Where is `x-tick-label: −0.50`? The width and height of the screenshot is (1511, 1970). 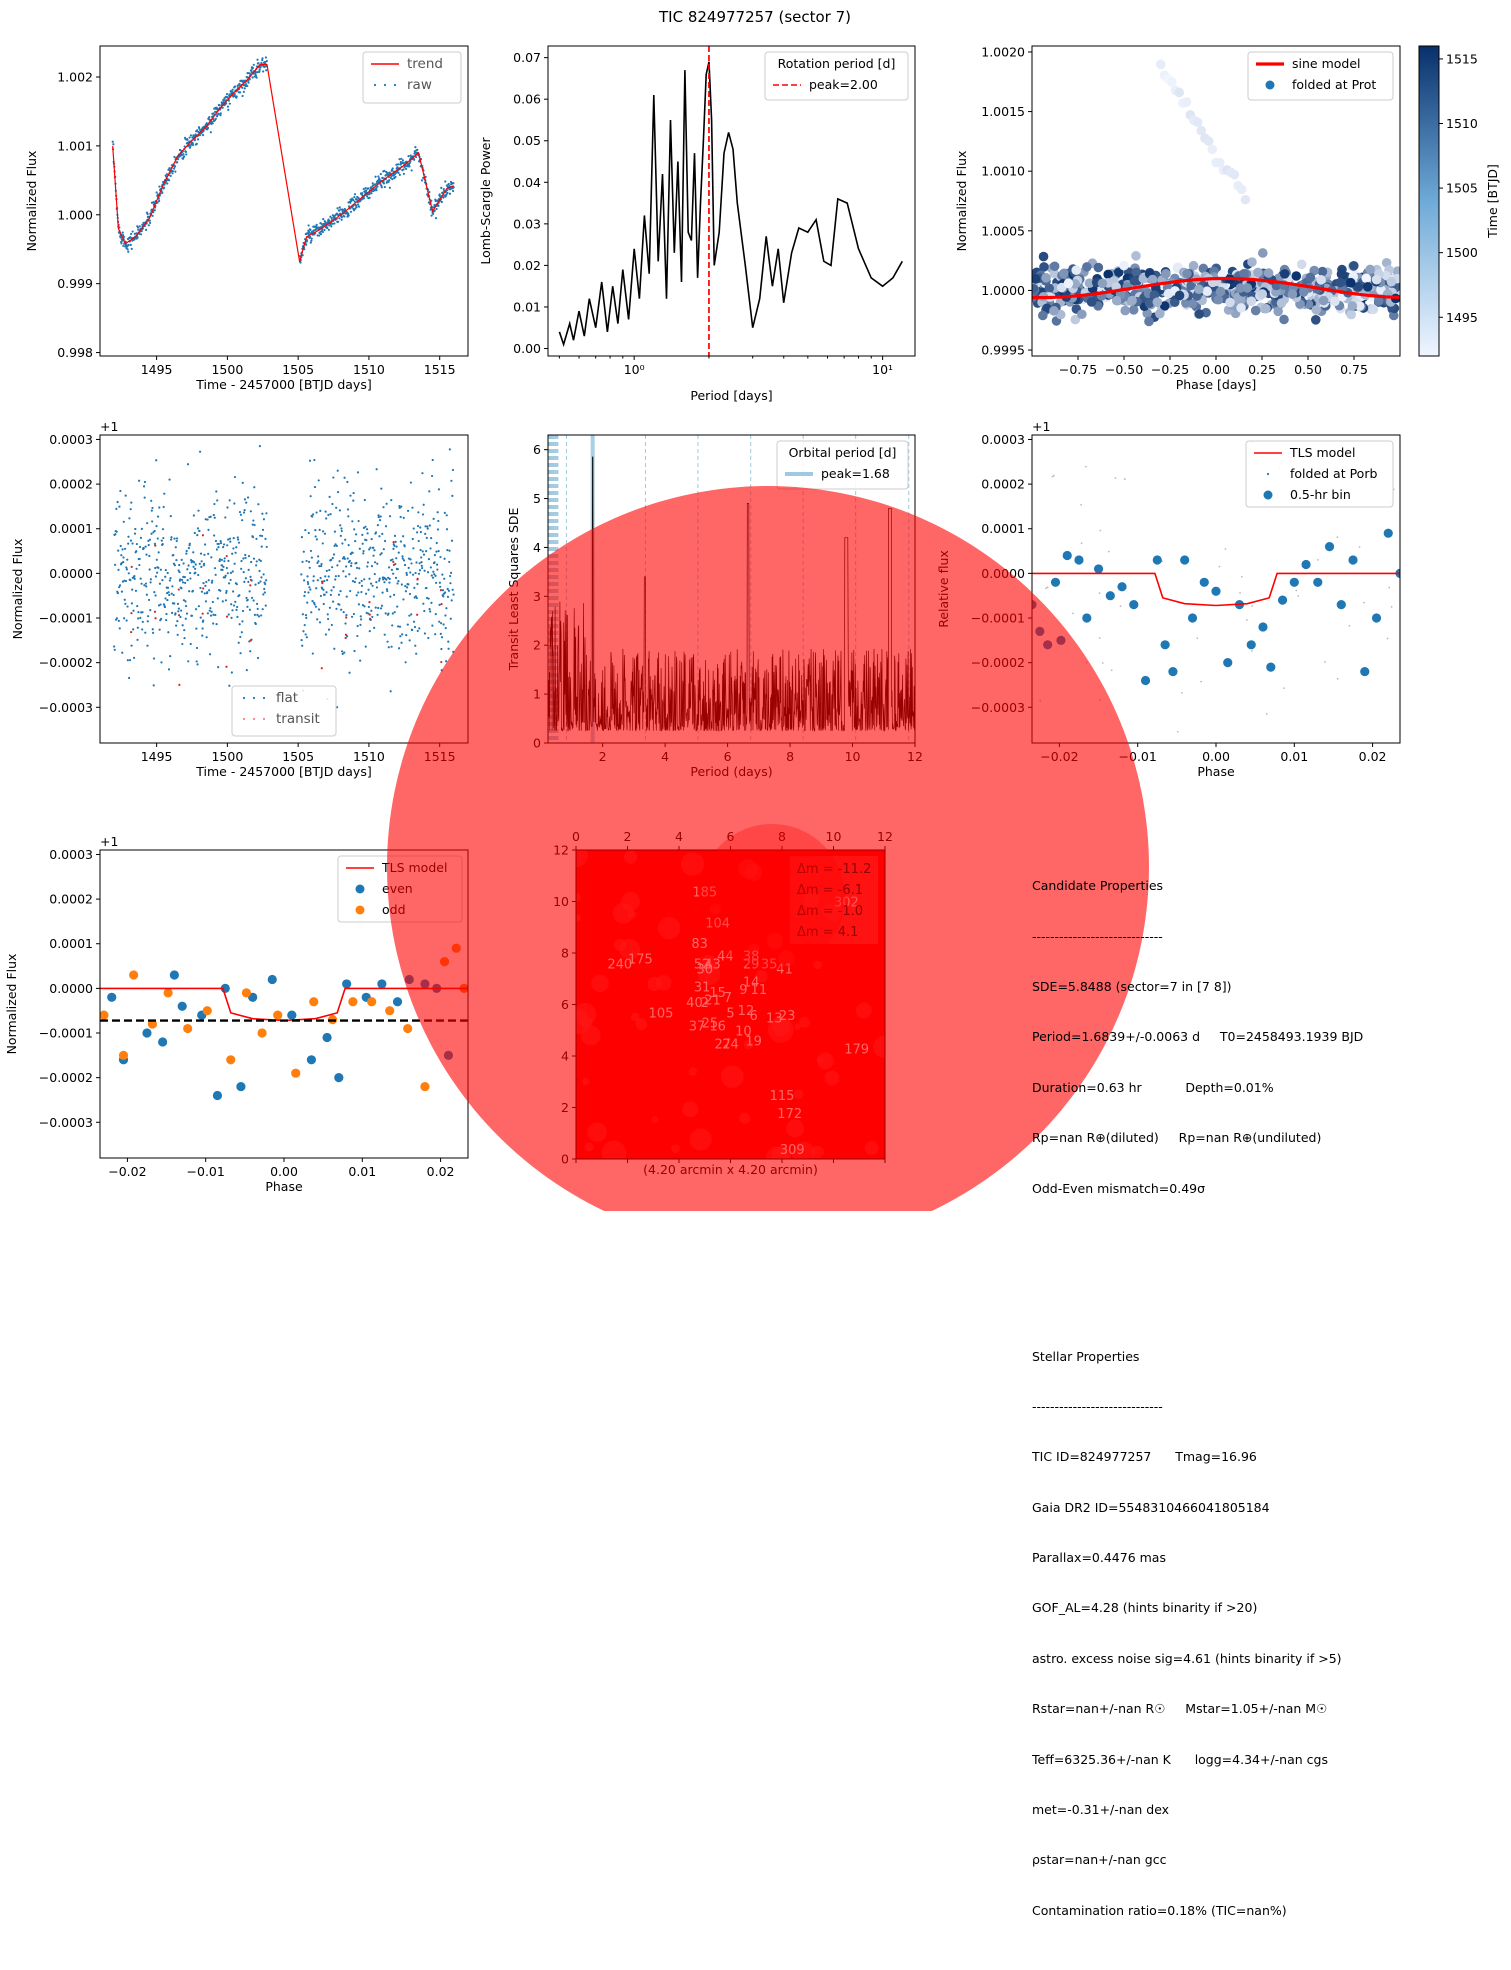 x-tick-label: −0.50 is located at coordinates (1124, 369).